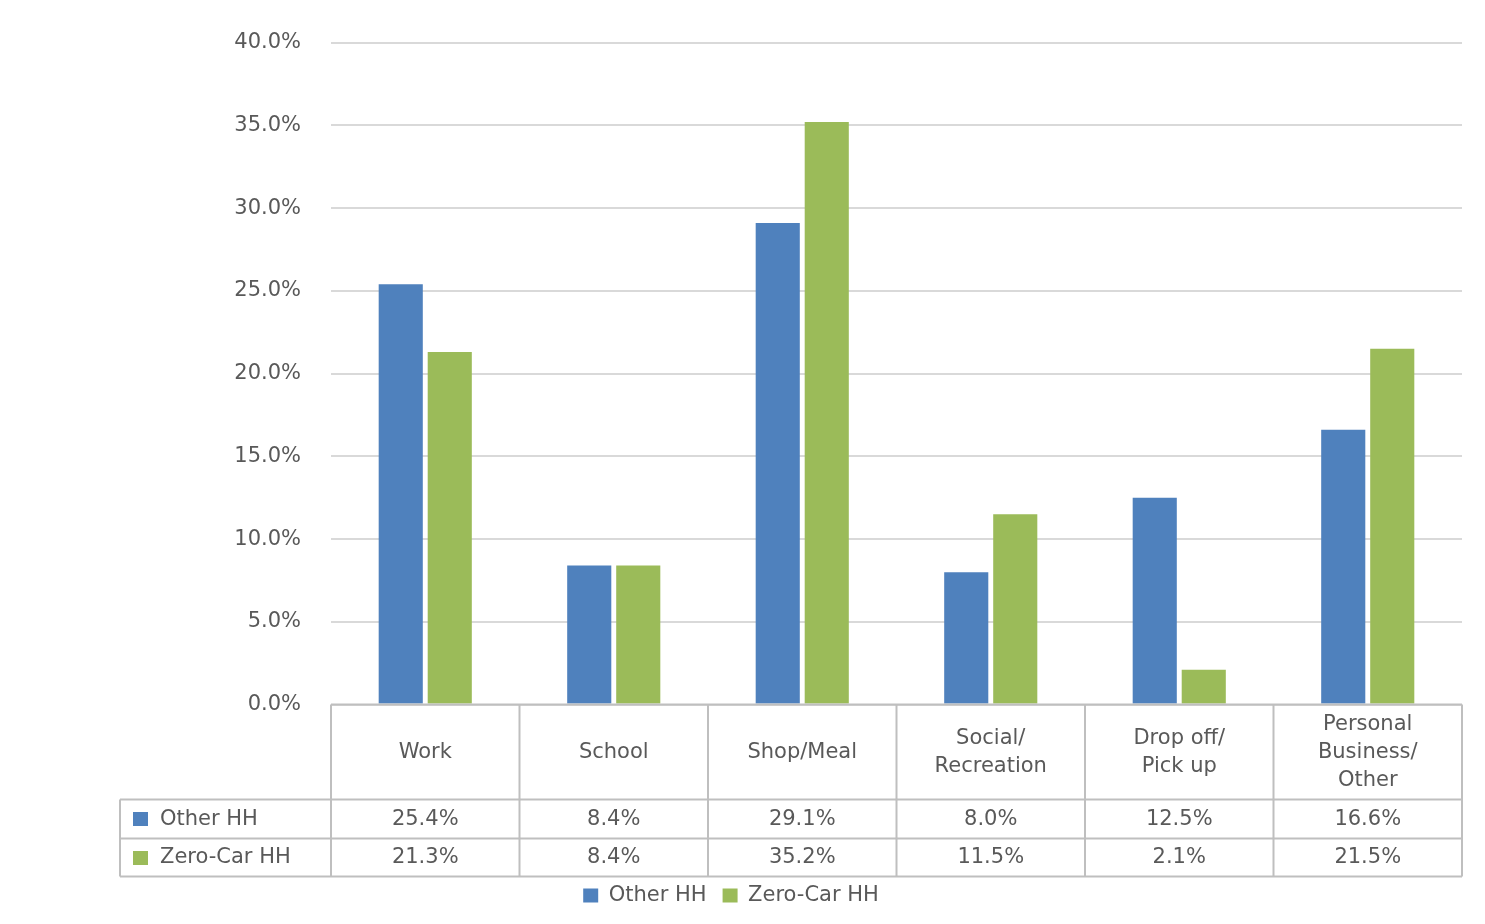 The image size is (1485, 924). Describe the element at coordinates (1368, 856) in the screenshot. I see `data-label: 21.5%` at that location.